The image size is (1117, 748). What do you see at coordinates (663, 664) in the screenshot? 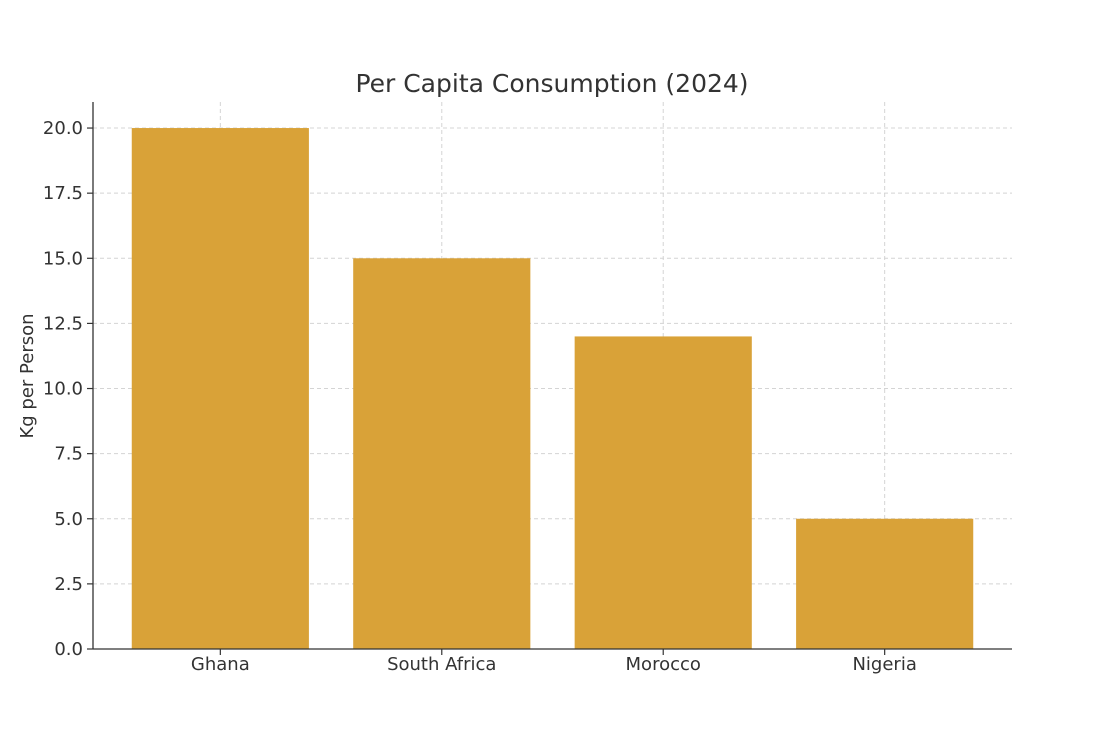
I see `x-tick-label: Morocco` at bounding box center [663, 664].